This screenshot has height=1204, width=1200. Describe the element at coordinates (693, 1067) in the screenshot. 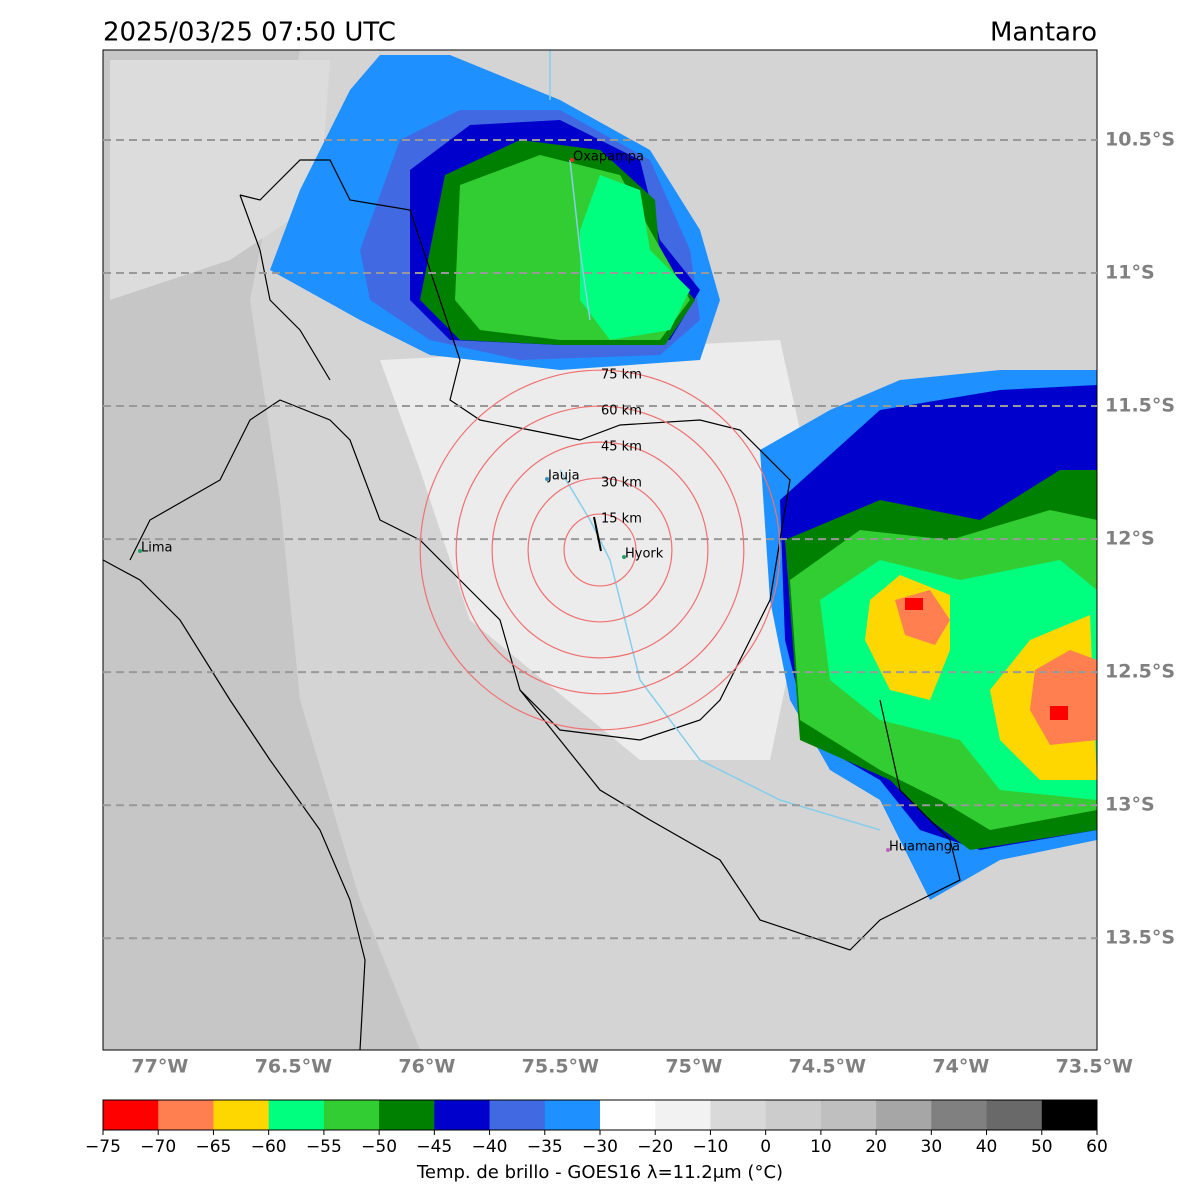

I see `lon-label: 75°W` at that location.